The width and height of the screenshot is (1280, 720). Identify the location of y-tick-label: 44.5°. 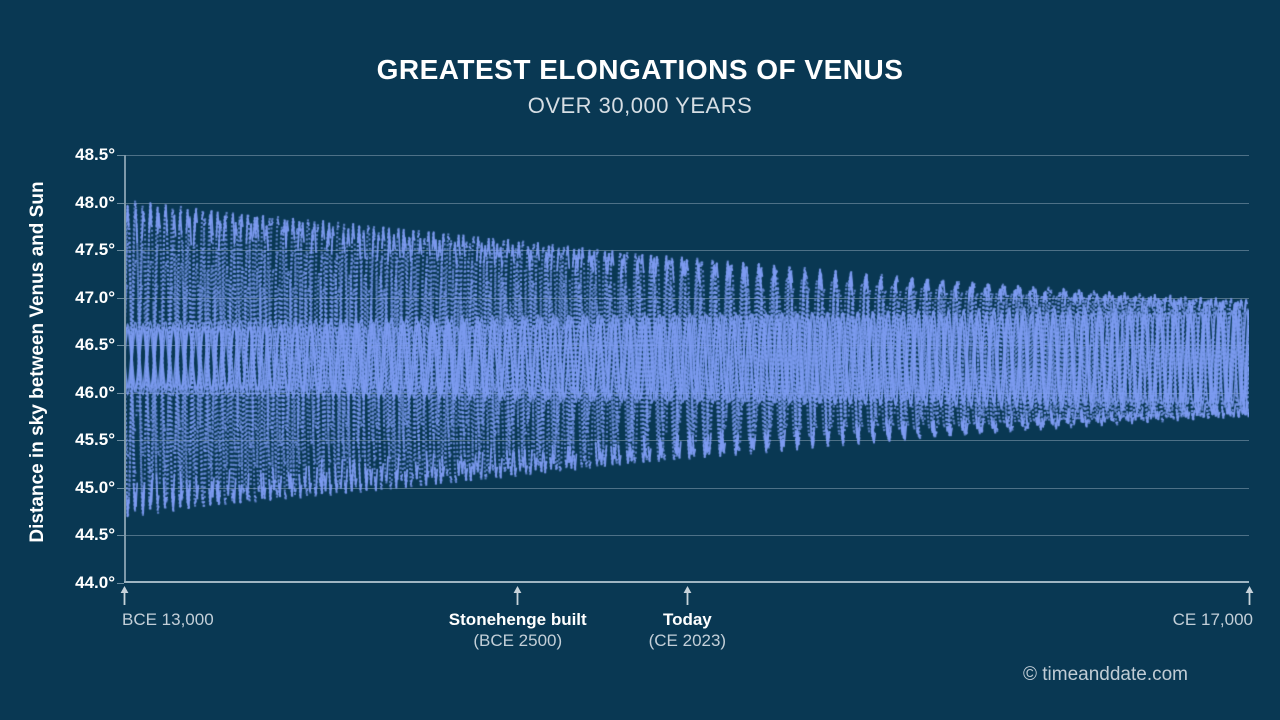
(95, 534).